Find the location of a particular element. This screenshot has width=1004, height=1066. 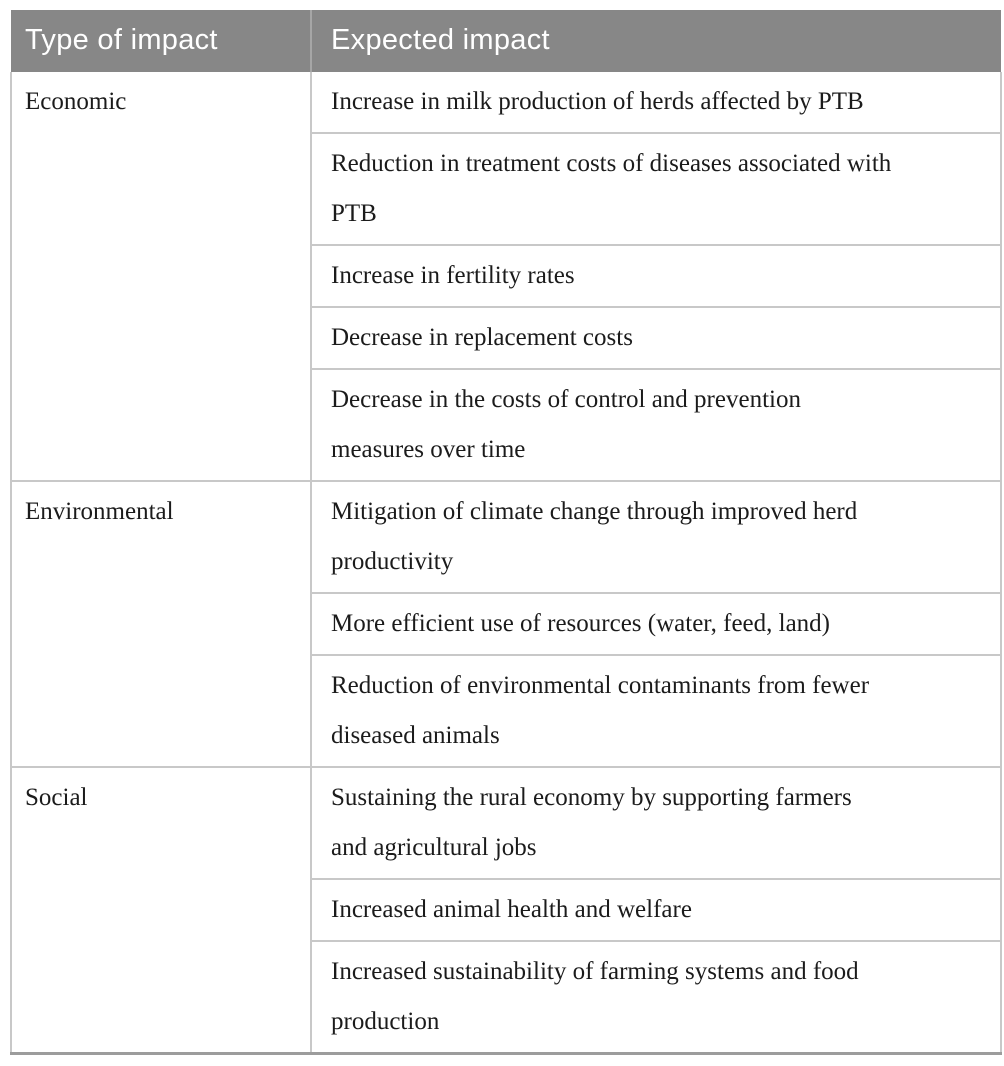

impact-type-social: Social is located at coordinates (160, 910).